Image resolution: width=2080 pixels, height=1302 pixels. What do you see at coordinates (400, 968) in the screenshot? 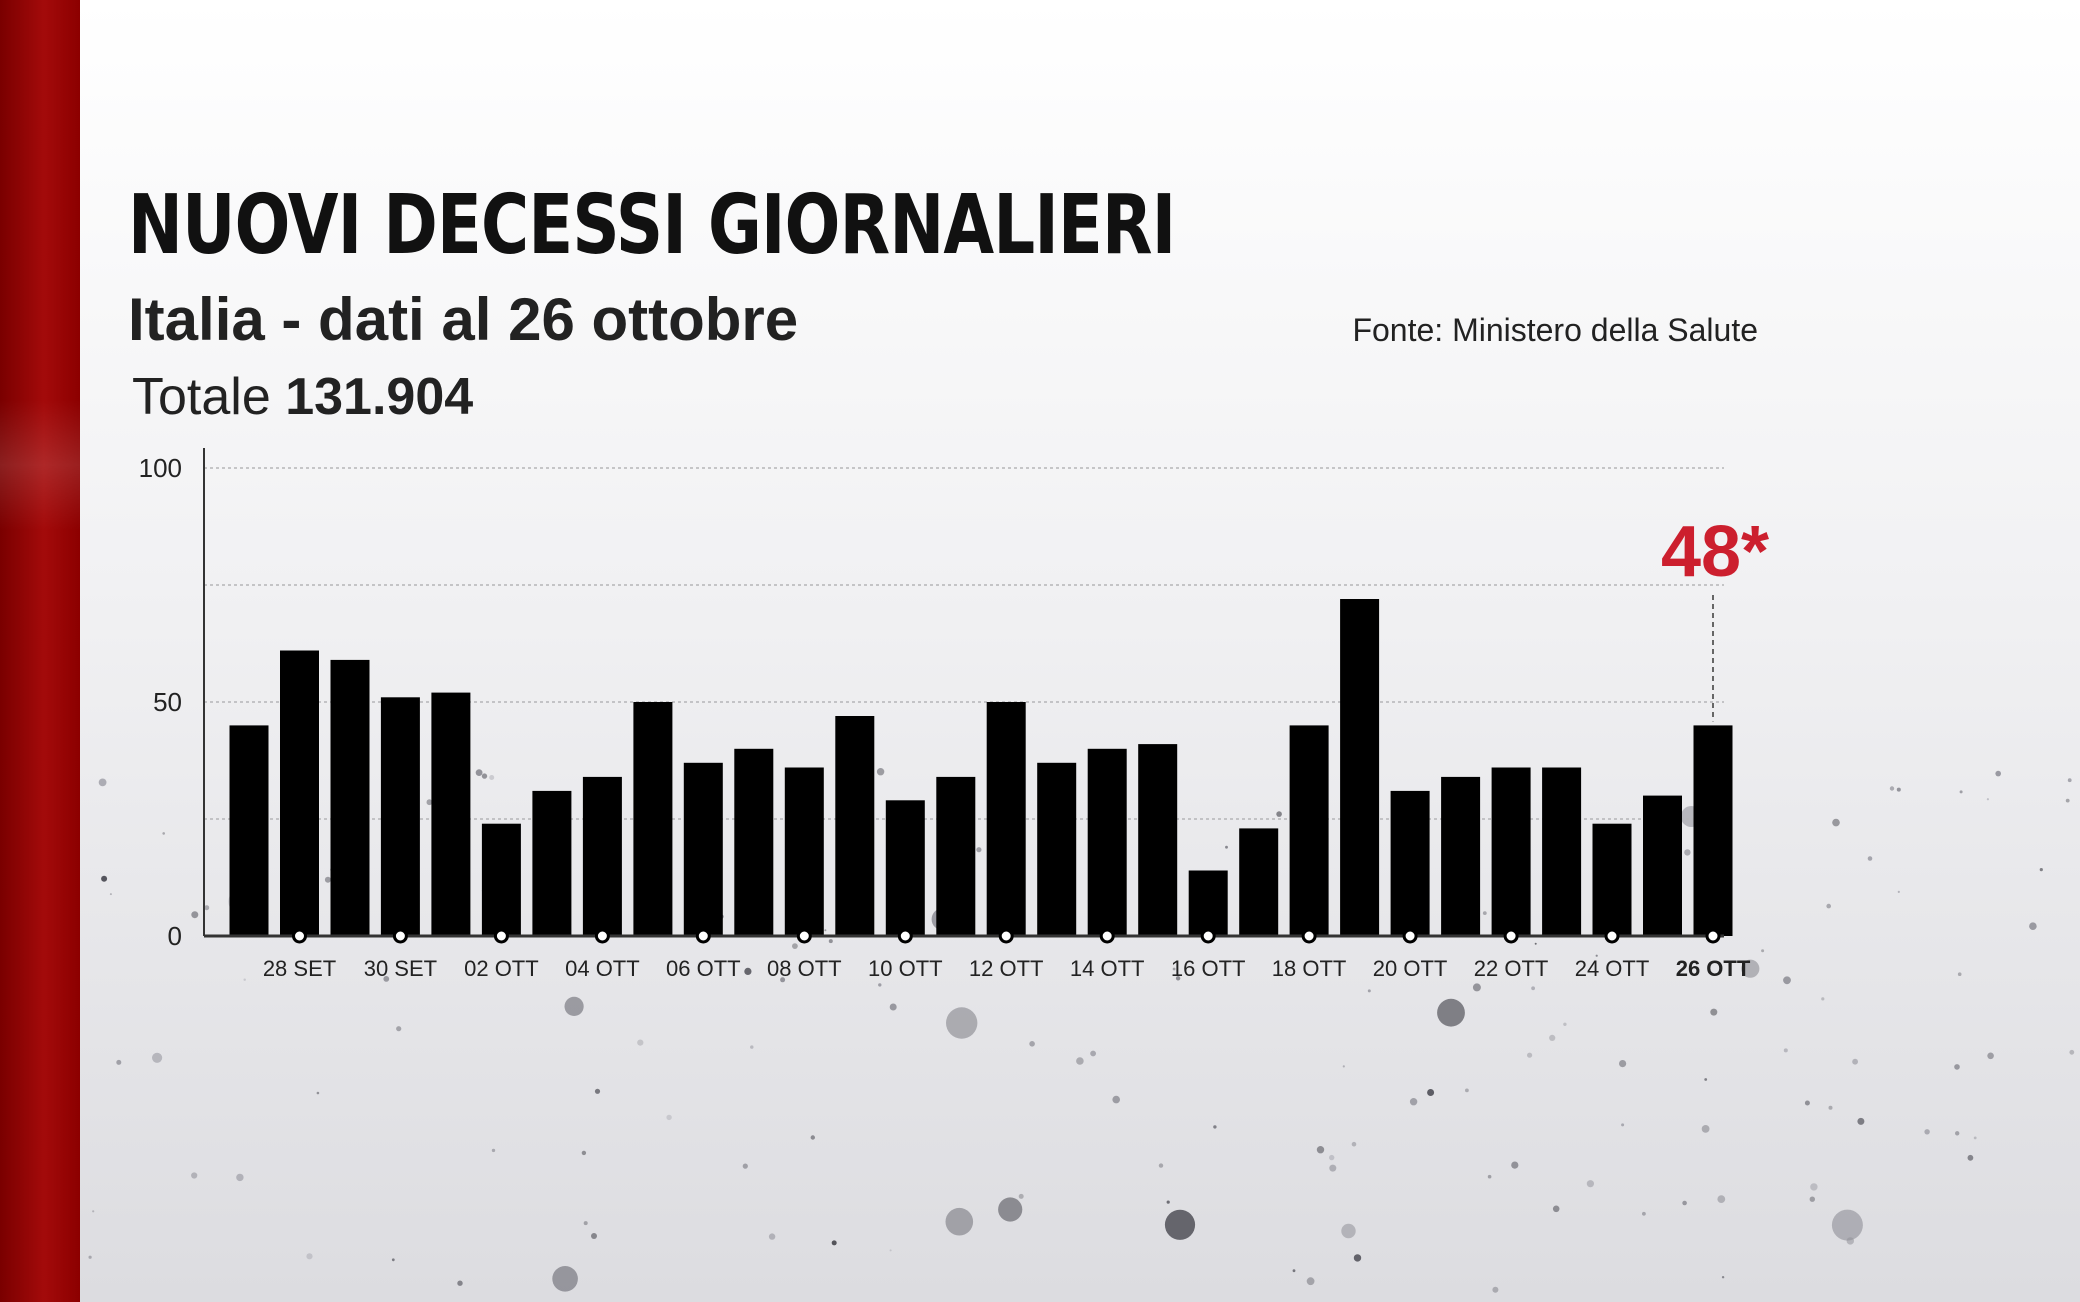
I see `x-tick-label: 30 SET` at bounding box center [400, 968].